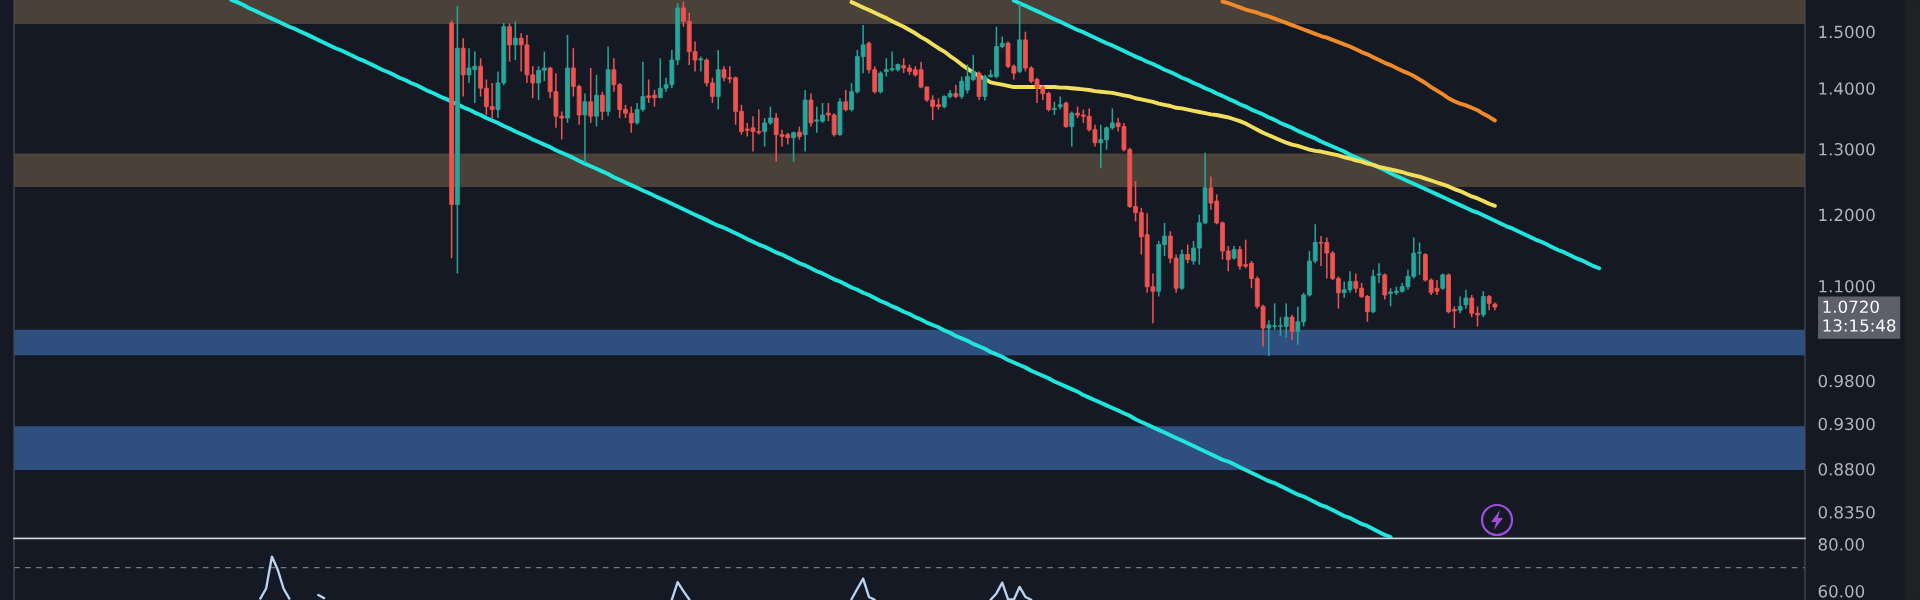 The height and width of the screenshot is (600, 1920). I want to click on y-tick-label: 0.9300, so click(1846, 424).